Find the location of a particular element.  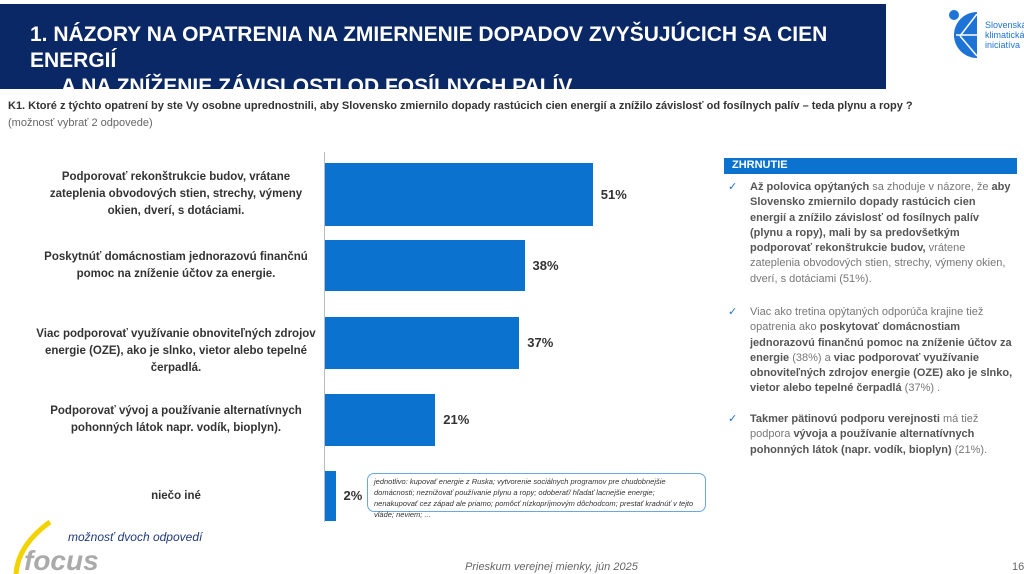

value-label: 37% is located at coordinates (540, 342).